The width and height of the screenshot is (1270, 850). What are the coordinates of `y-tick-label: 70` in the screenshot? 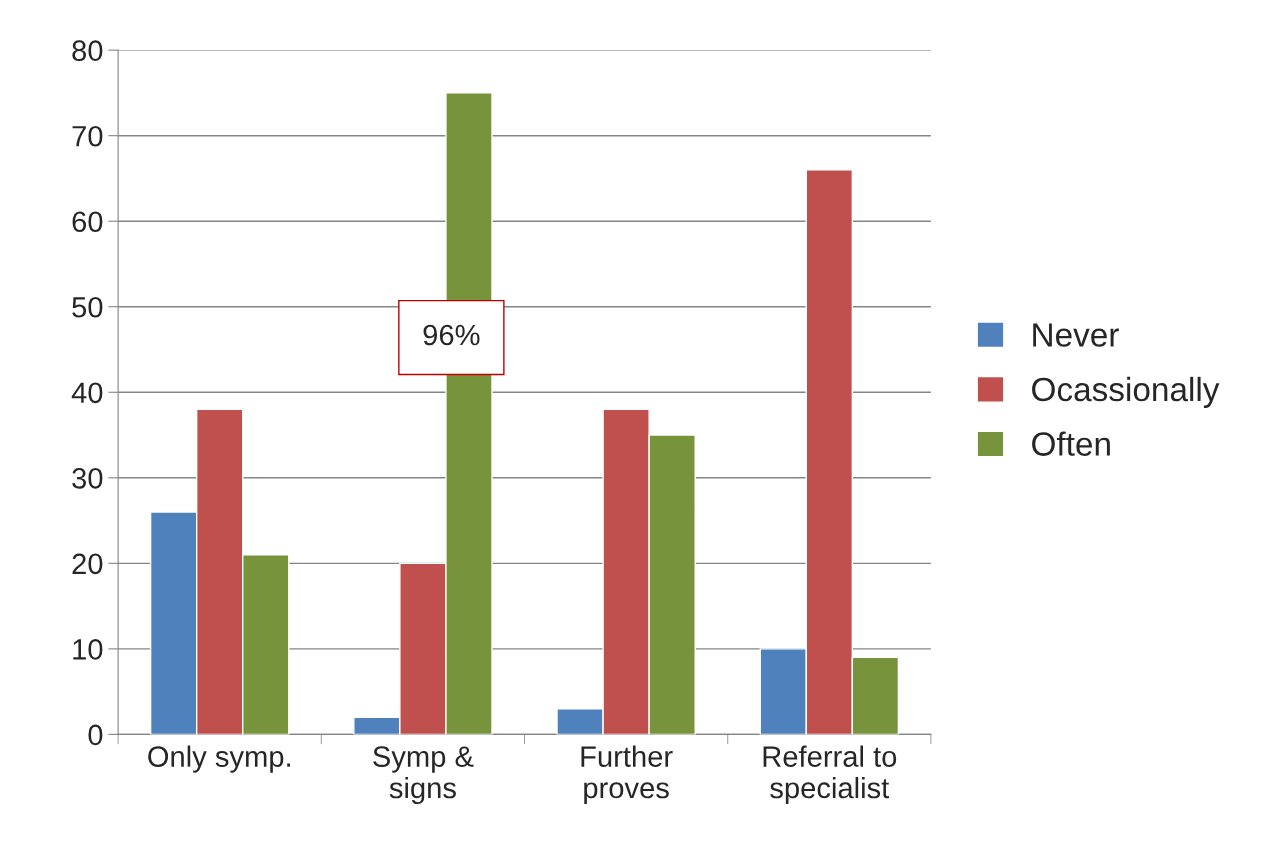 It's located at (87, 136).